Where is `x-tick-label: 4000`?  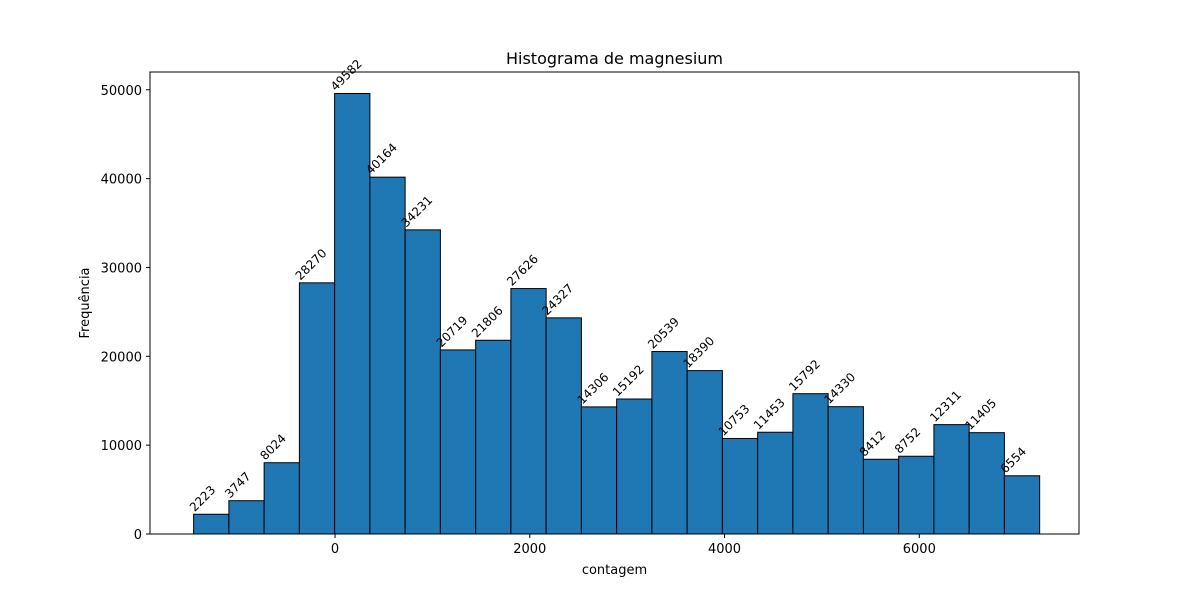 x-tick-label: 4000 is located at coordinates (724, 549).